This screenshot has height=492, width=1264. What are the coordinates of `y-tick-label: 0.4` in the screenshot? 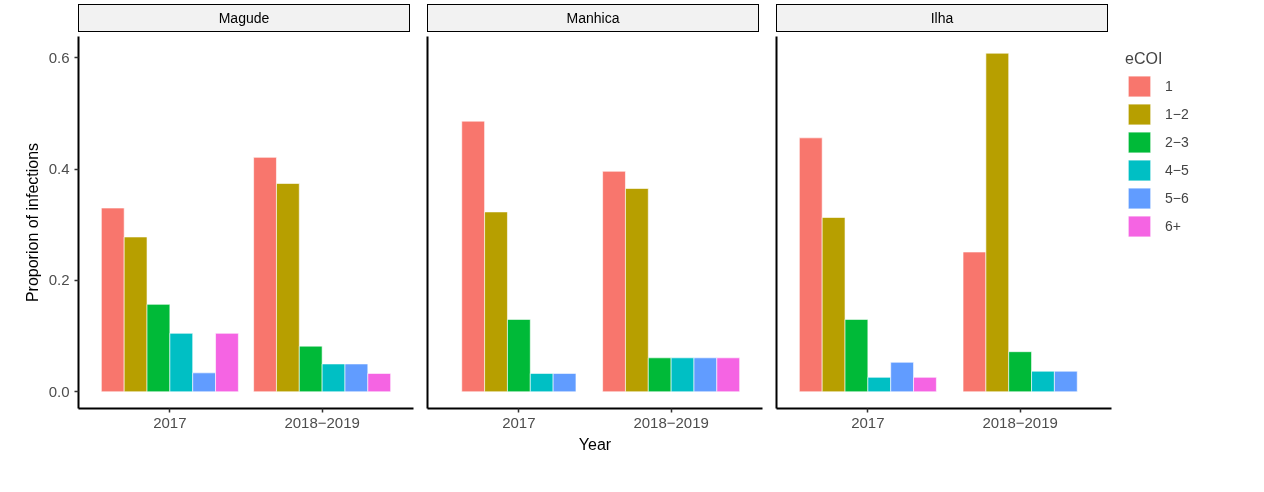 It's located at (59, 169).